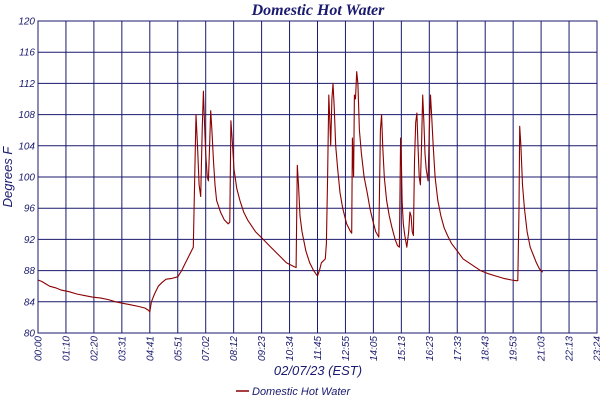 The width and height of the screenshot is (600, 400). What do you see at coordinates (234, 348) in the screenshot?
I see `x-tick-label: 08:12` at bounding box center [234, 348].